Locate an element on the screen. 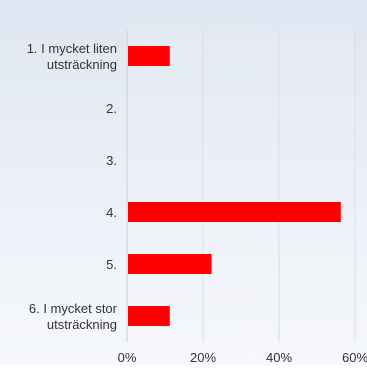  category-label-1: 1. I mycket liten utsträckning is located at coordinates (72, 56).